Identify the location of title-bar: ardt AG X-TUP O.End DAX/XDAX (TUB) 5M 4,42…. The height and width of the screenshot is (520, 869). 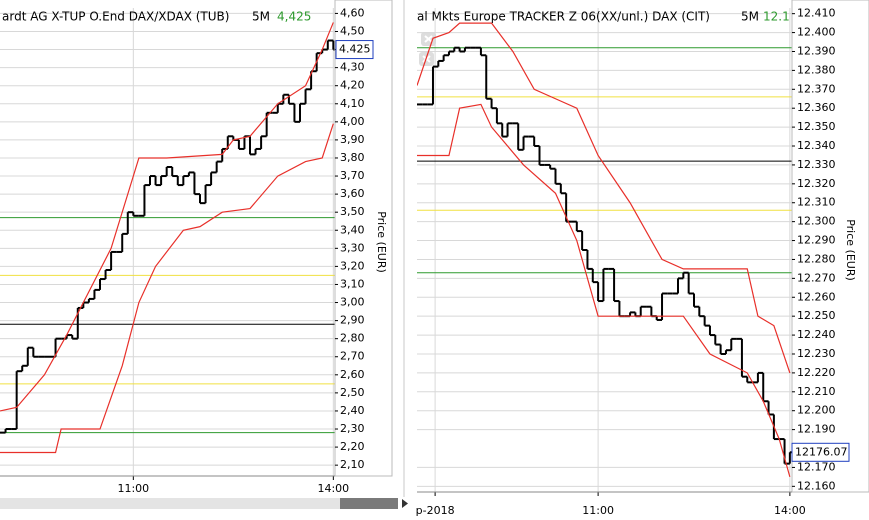
(156, 17).